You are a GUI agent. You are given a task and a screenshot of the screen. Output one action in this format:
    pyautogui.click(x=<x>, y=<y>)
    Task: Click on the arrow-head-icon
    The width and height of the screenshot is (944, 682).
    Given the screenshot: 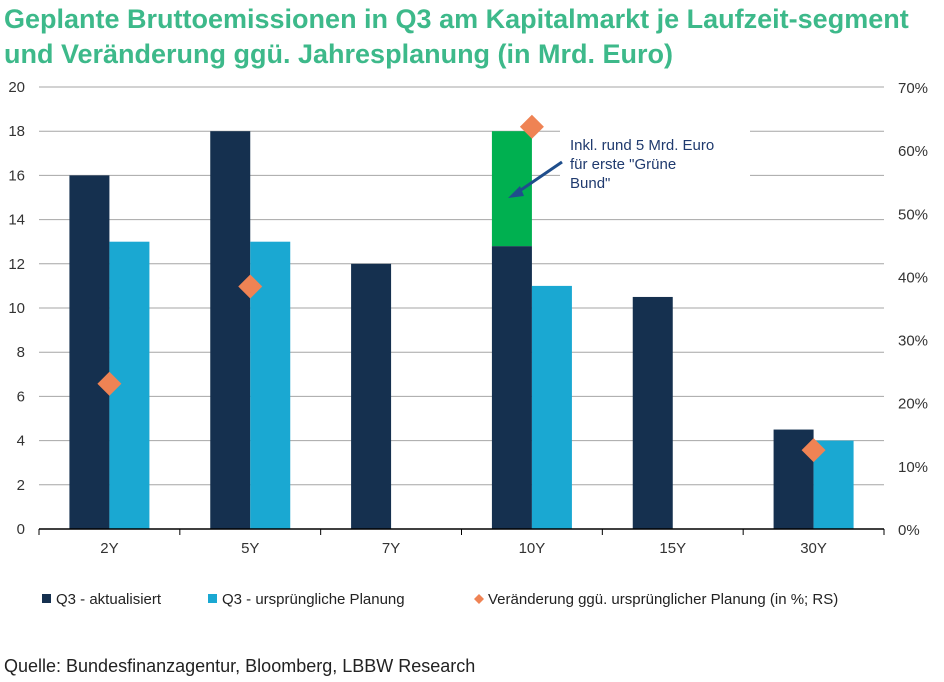 What is the action you would take?
    pyautogui.click(x=516, y=192)
    